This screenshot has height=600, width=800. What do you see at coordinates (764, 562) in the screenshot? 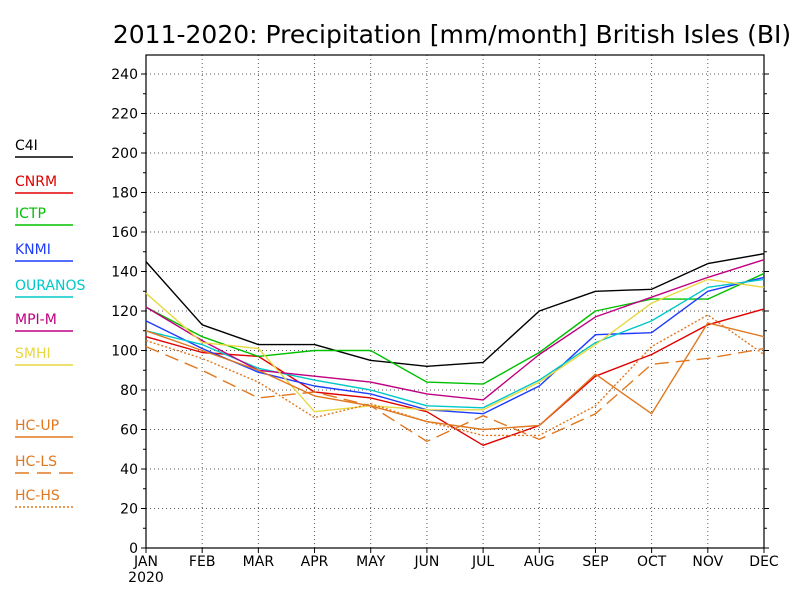
I see `x-tick-label: DEC` at bounding box center [764, 562].